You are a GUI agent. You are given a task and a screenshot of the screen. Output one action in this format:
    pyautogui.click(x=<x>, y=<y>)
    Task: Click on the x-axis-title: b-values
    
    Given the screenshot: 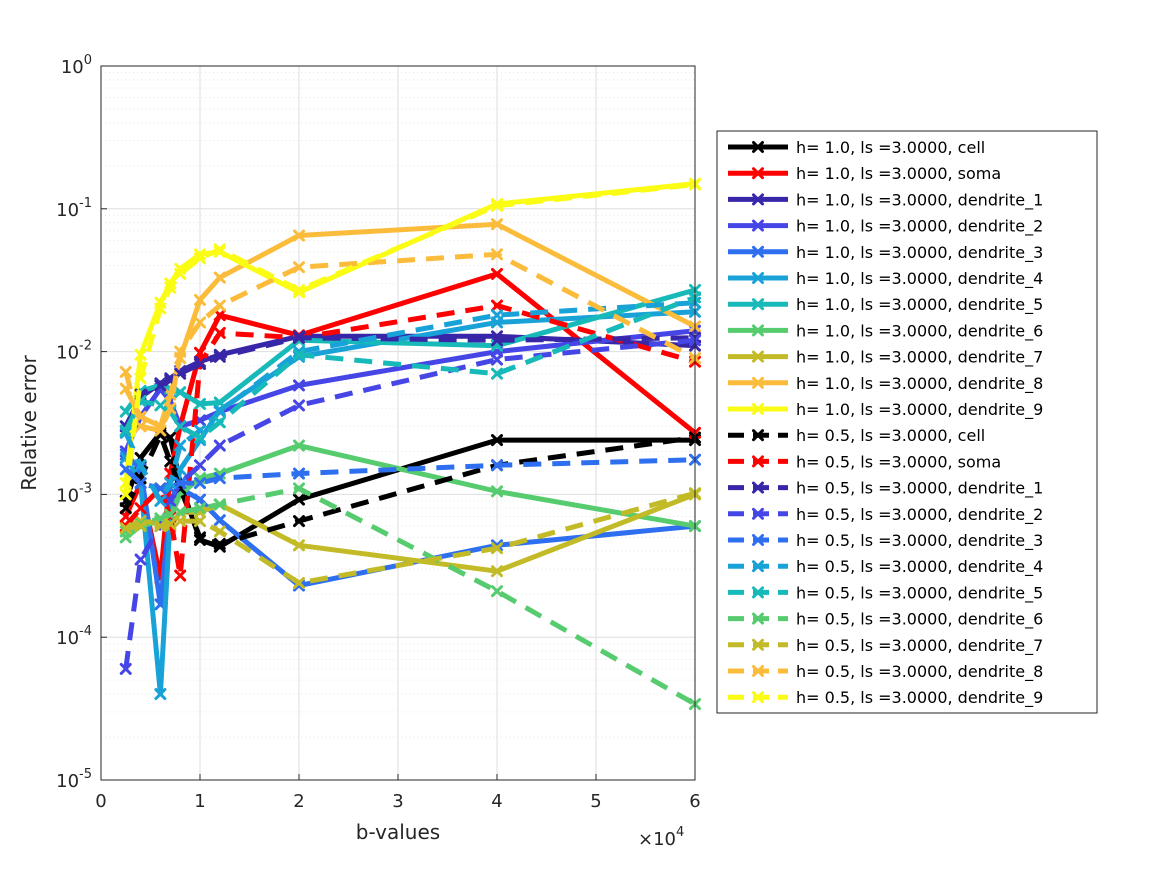 What is the action you would take?
    pyautogui.click(x=398, y=832)
    